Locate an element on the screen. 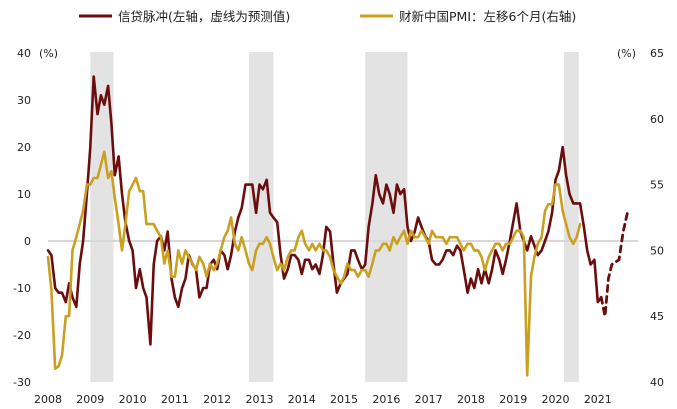 This screenshot has width=677, height=409. x-axis-tick-label: 2017 is located at coordinates (429, 399).